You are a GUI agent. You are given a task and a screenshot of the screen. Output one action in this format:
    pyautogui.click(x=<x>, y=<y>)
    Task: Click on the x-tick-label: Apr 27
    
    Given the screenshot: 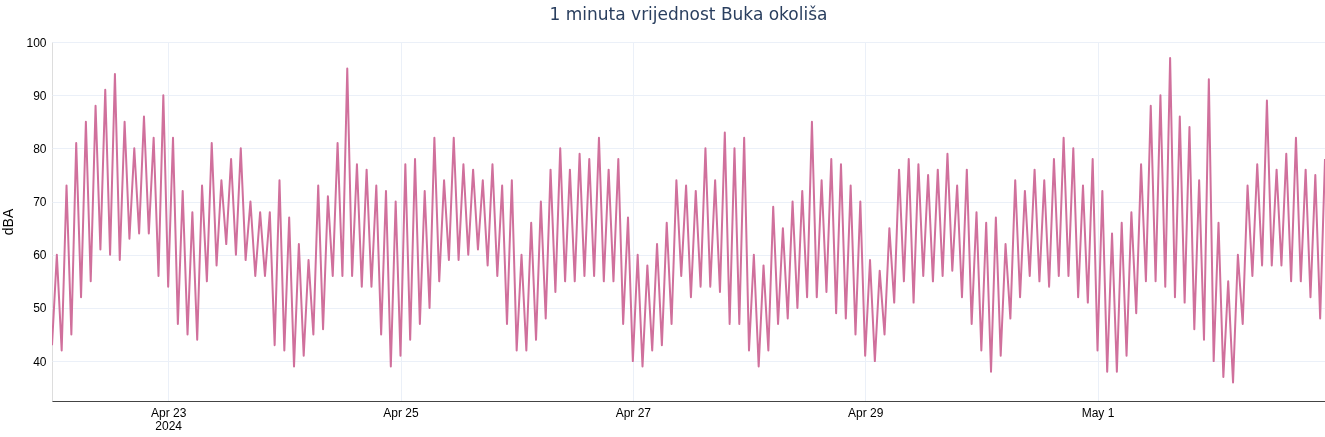 What is the action you would take?
    pyautogui.click(x=633, y=412)
    